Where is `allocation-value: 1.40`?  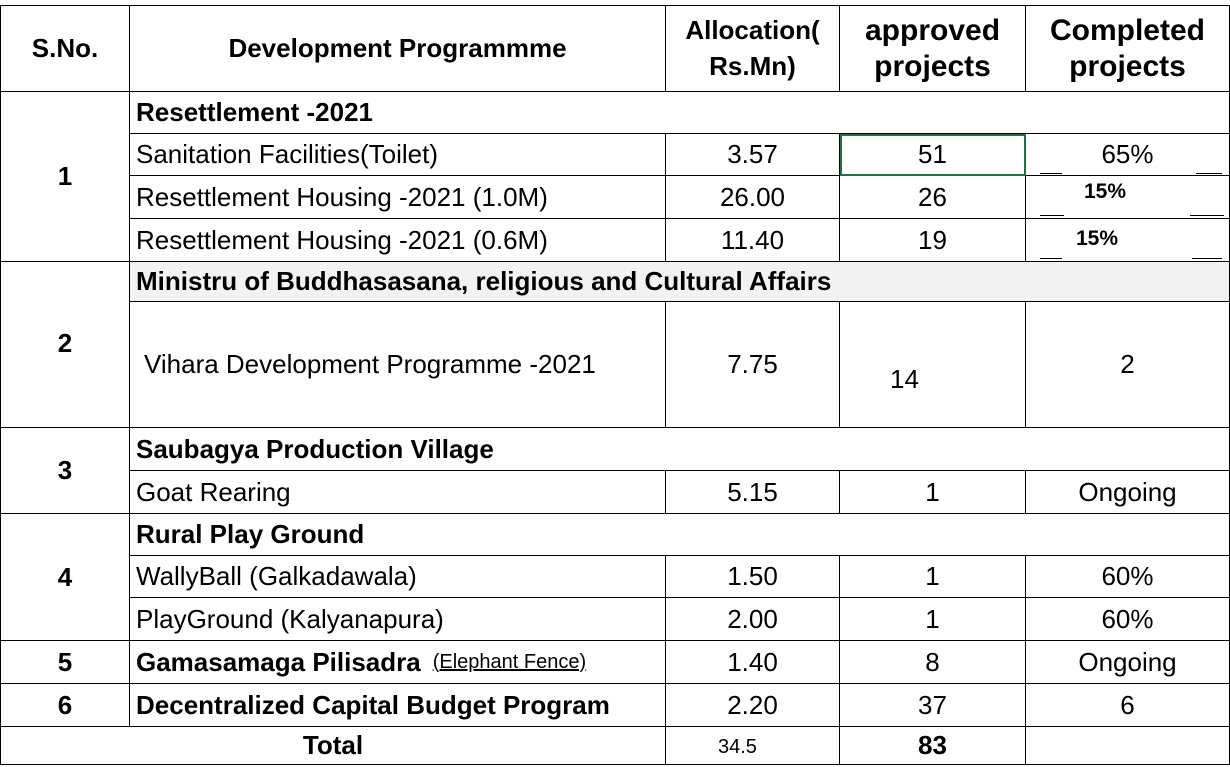 allocation-value: 1.40 is located at coordinates (752, 661).